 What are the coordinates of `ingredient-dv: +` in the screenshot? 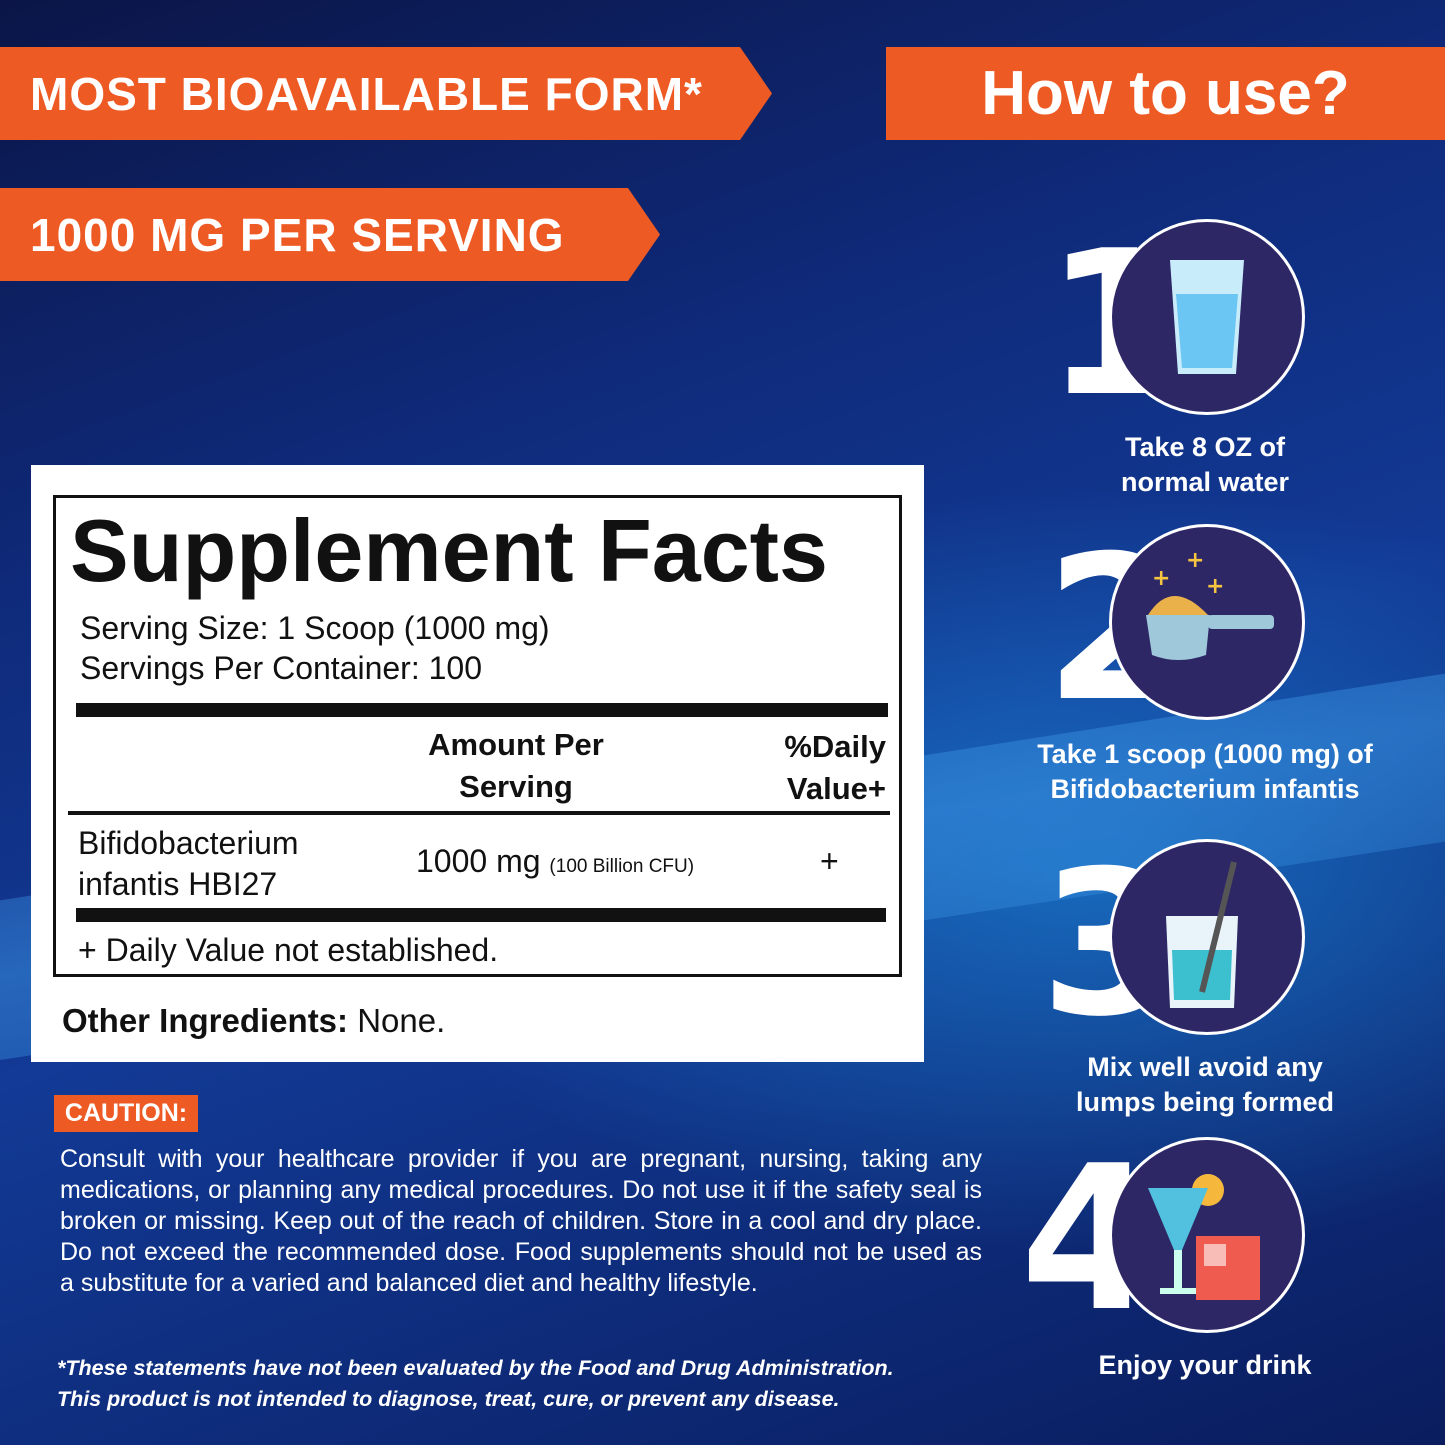 It's located at (829, 861).